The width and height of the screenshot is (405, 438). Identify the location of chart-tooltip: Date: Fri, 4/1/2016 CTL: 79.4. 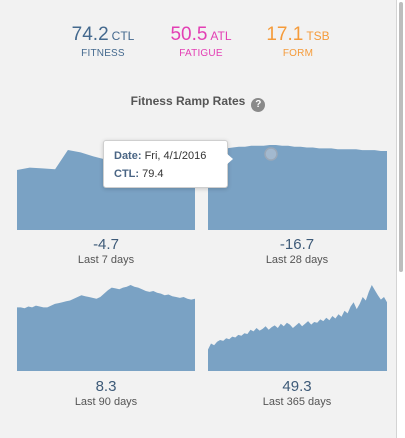
(165, 164).